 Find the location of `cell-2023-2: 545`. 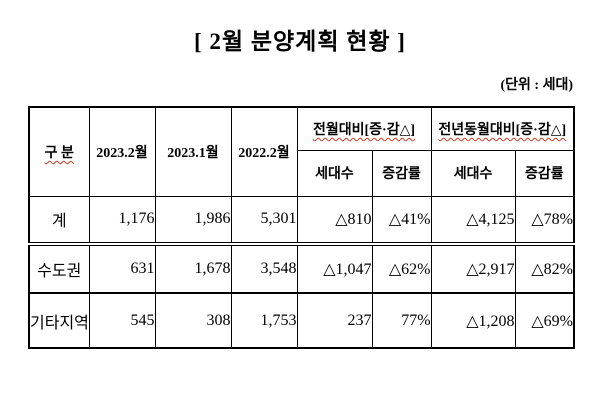

cell-2023-2: 545 is located at coordinates (122, 320).